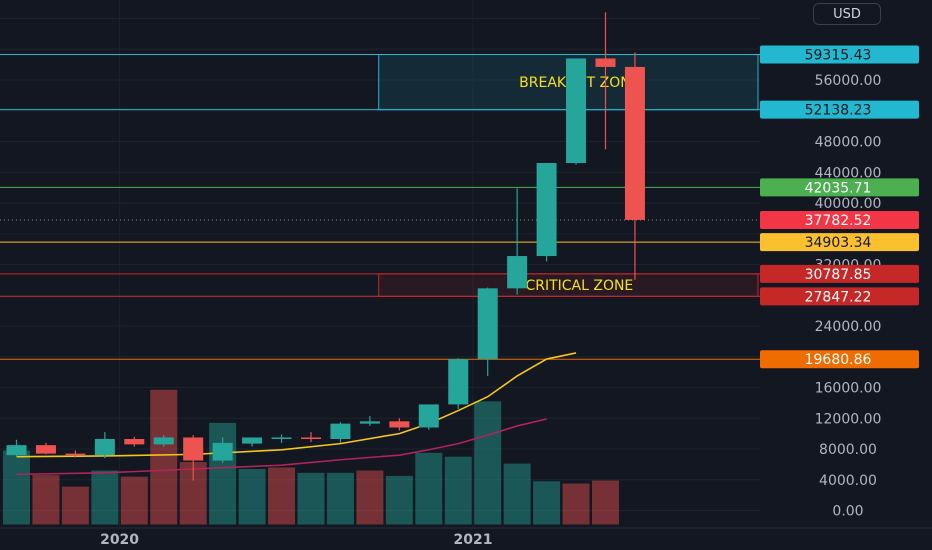 The image size is (932, 550). Describe the element at coordinates (119, 540) in the screenshot. I see `x-tick-label: 2020` at that location.